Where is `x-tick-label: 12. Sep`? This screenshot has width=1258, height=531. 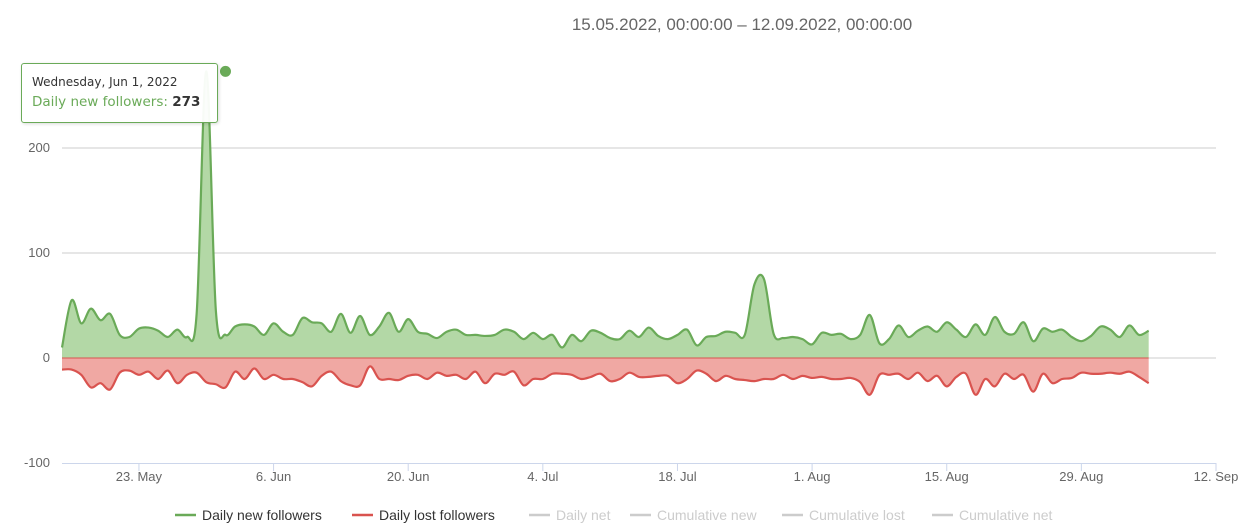
x-tick-label: 12. Sep is located at coordinates (1216, 476).